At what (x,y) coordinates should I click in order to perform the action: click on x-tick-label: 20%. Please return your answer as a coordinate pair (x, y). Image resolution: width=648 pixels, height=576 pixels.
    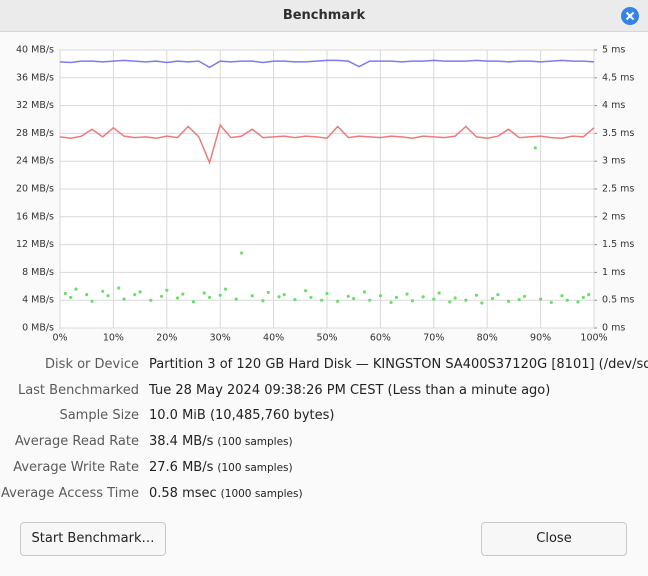
    Looking at the image, I should click on (166, 338).